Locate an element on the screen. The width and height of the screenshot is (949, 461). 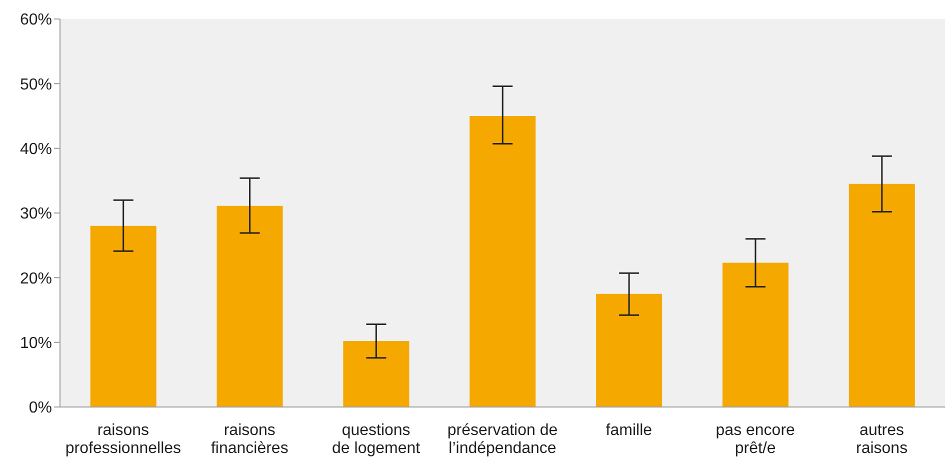
y-tick-label: 0% is located at coordinates (40, 408).